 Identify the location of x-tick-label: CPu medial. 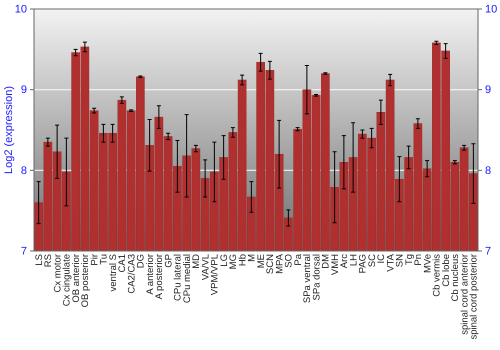
(187, 279).